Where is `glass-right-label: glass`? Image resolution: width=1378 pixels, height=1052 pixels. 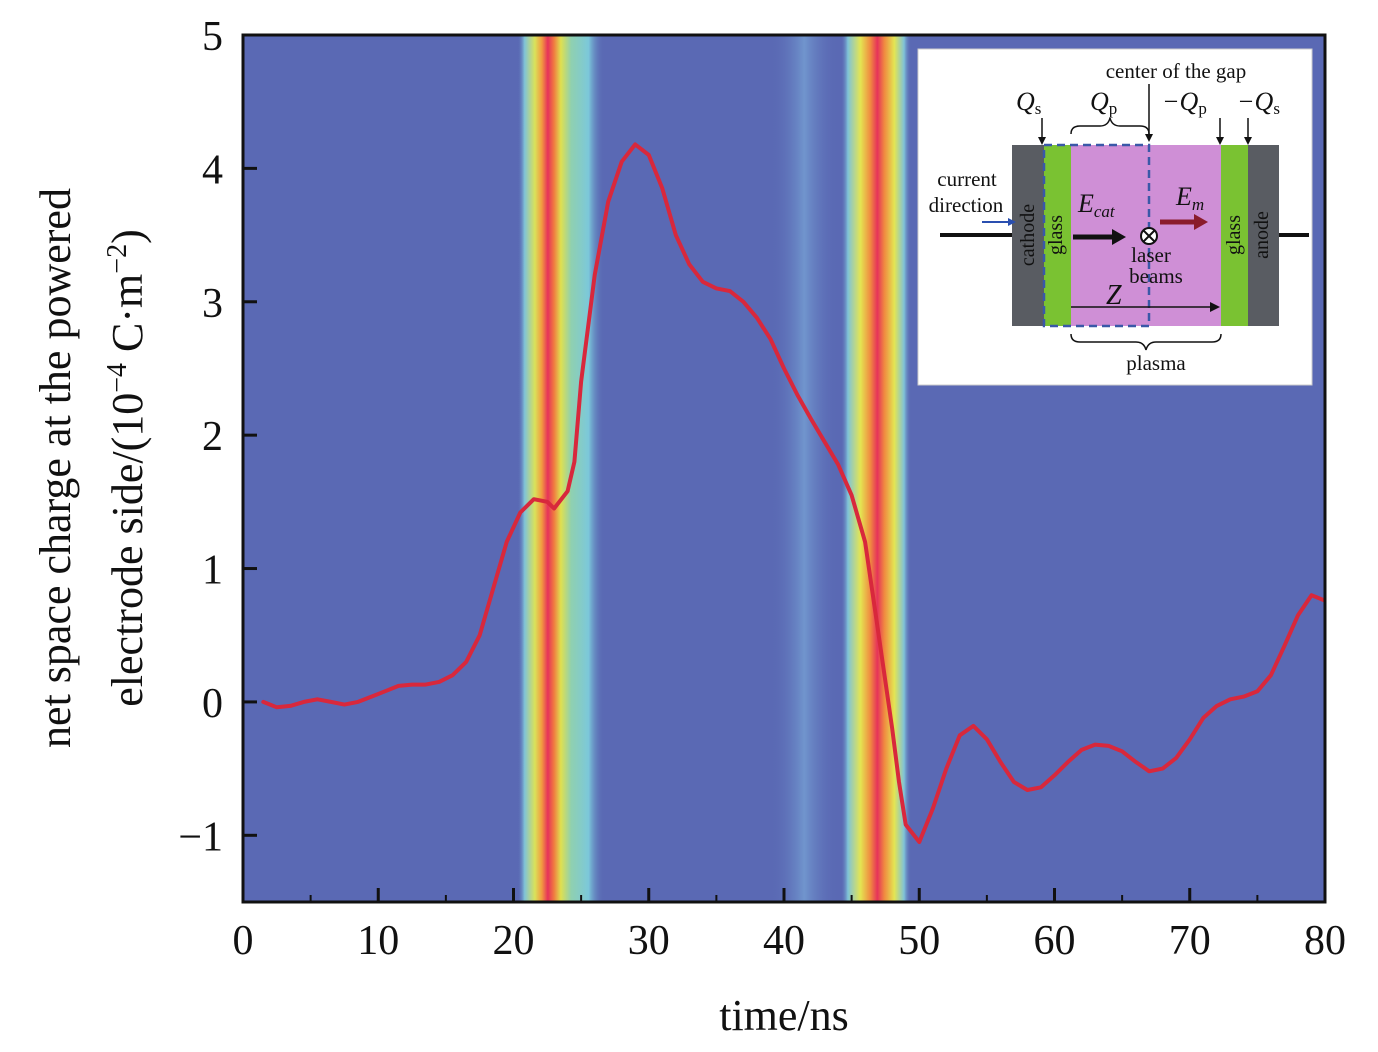 glass-right-label: glass is located at coordinates (1234, 235).